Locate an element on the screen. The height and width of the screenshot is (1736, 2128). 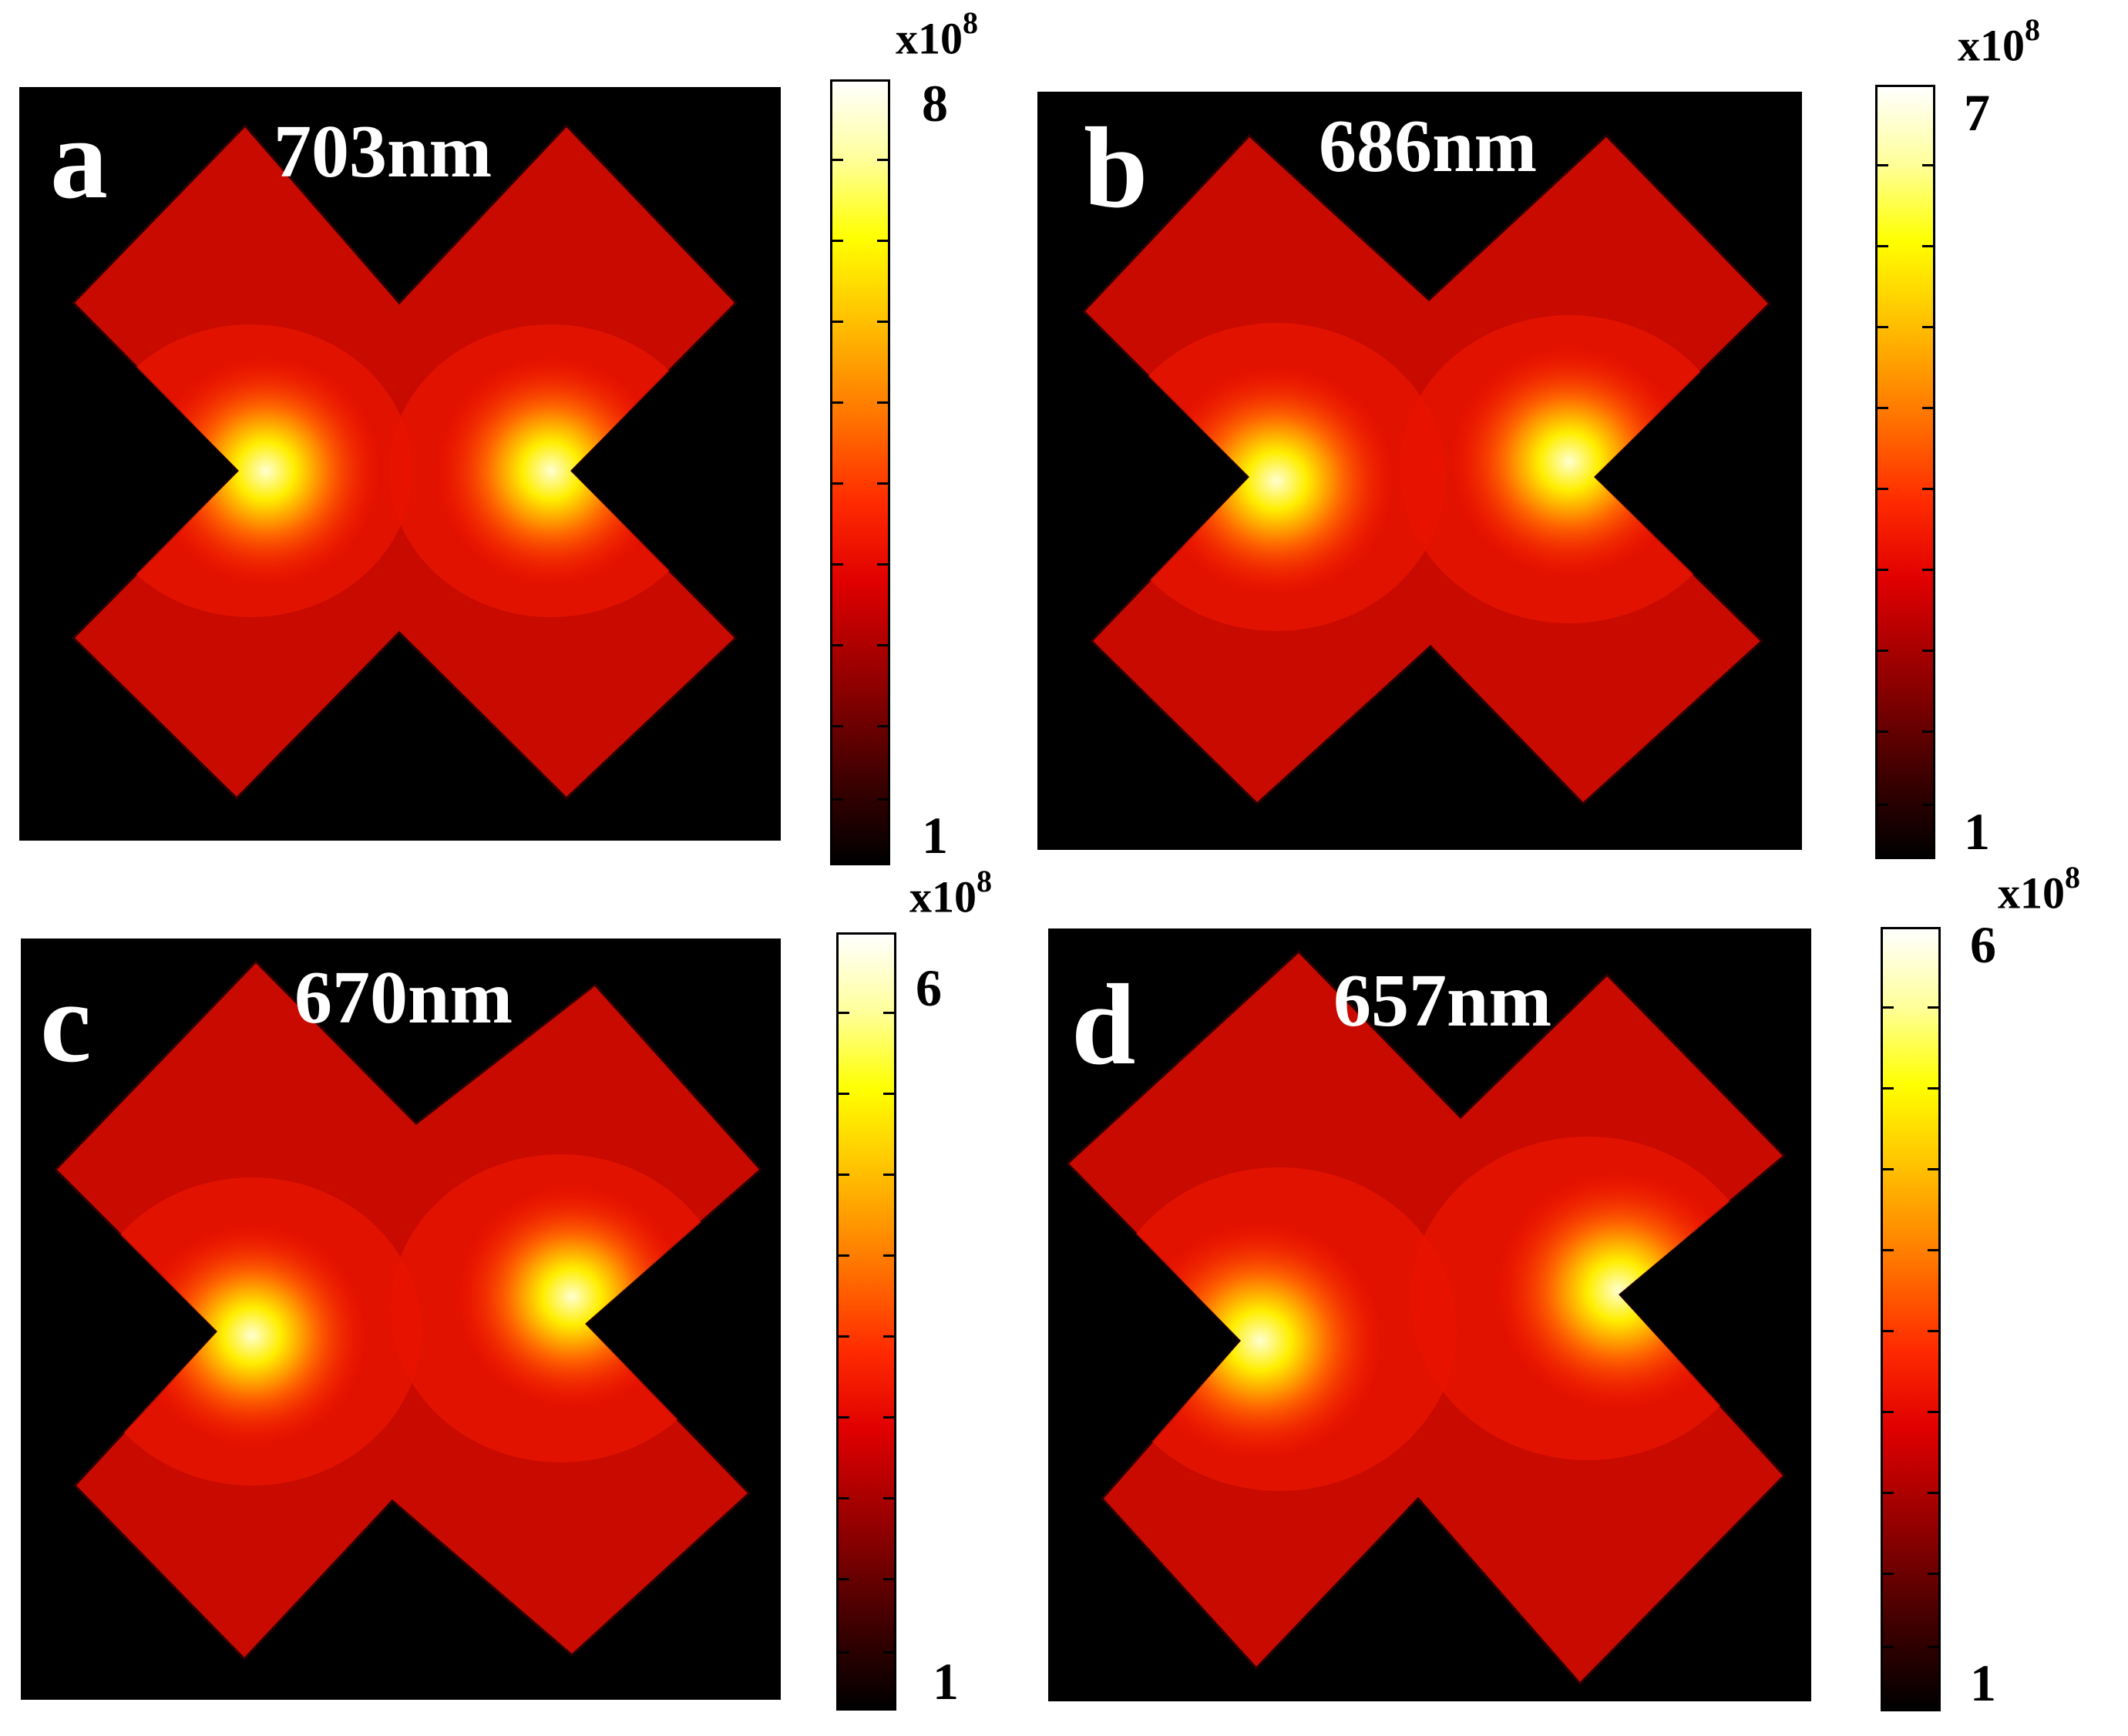
panel-d-cross-svg is located at coordinates (1426, 1317).